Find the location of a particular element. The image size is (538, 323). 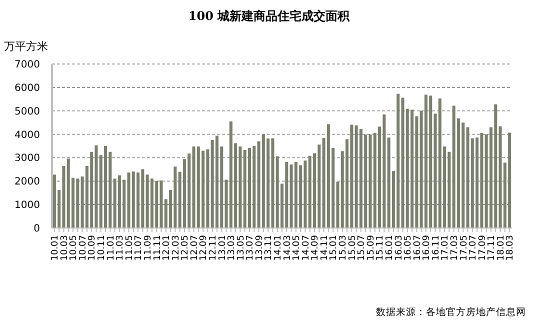

x-tick-label: 14.11 is located at coordinates (325, 248).